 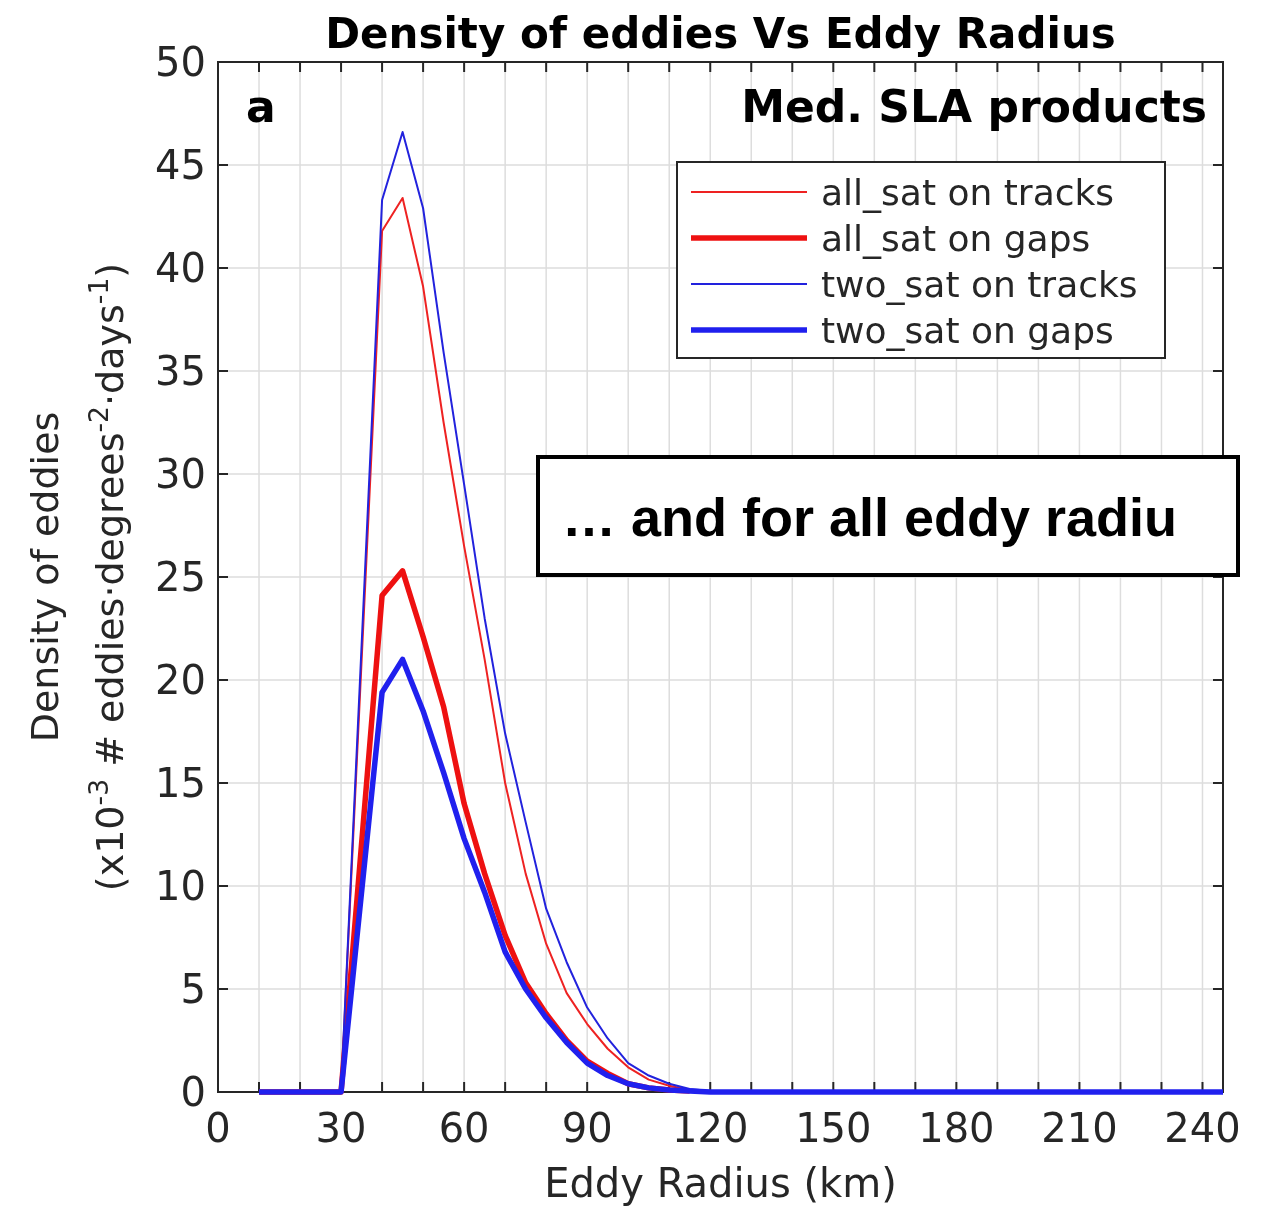 I want to click on y-tick-label: 25, so click(x=180, y=577).